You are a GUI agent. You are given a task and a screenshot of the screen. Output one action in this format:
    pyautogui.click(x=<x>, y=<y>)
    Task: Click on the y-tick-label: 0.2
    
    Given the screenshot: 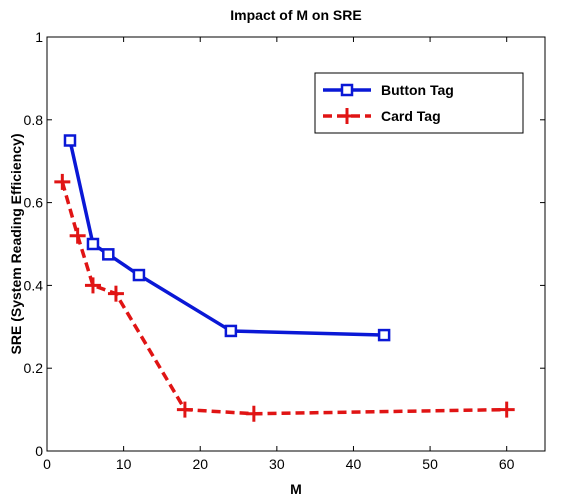 What is the action you would take?
    pyautogui.click(x=34, y=368)
    